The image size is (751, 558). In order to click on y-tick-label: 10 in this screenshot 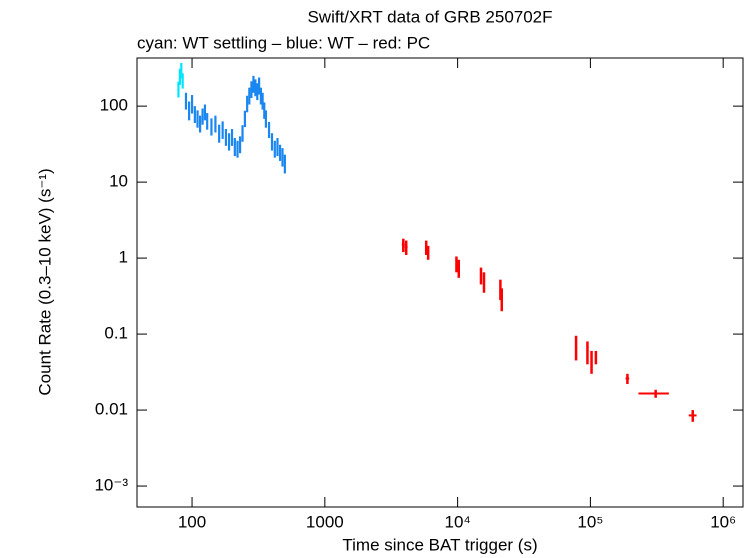, I will do `click(118, 181)`.